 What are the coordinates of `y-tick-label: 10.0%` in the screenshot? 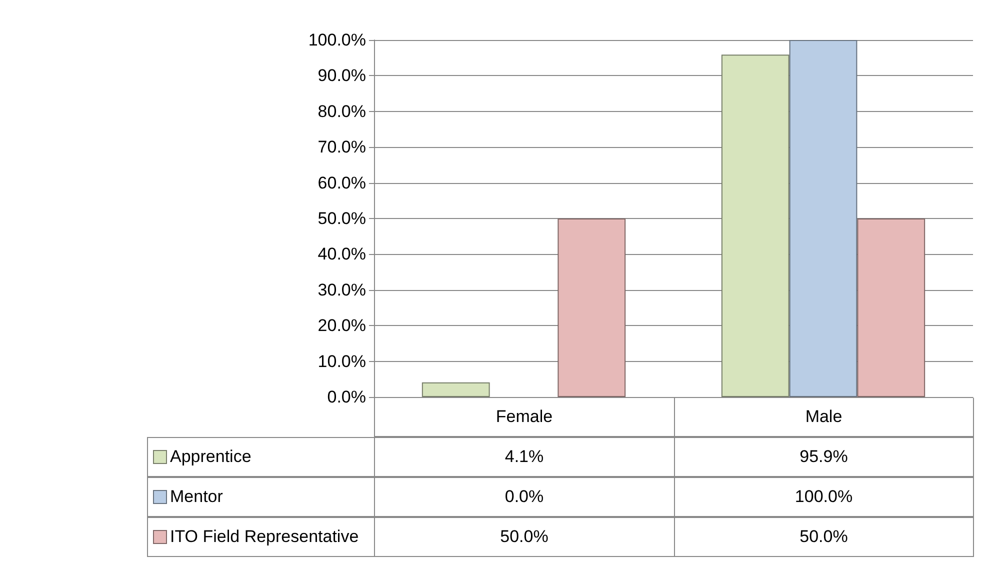 It's located at (342, 361).